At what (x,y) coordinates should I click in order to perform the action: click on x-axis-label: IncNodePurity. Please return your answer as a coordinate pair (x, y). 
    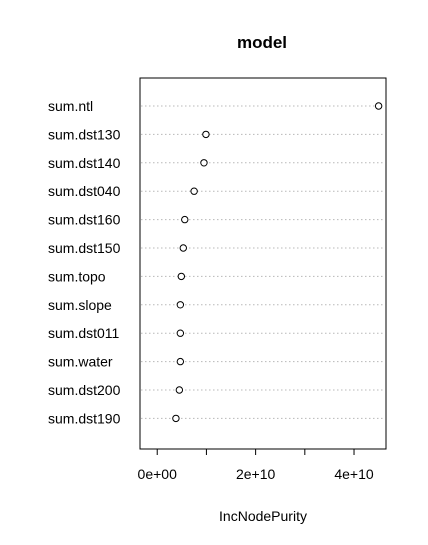
    Looking at the image, I should click on (263, 516).